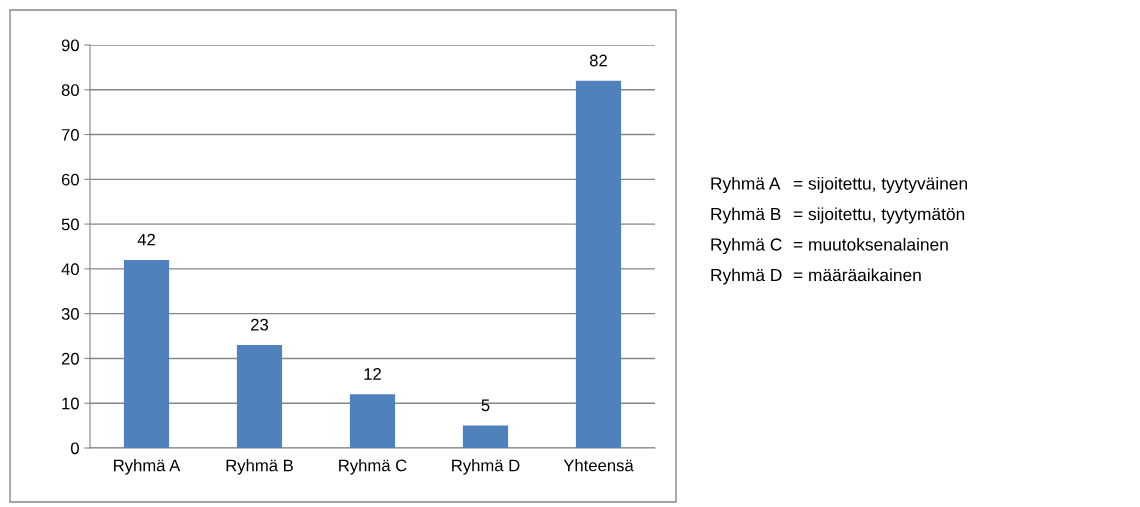 This screenshot has height=507, width=1140. Describe the element at coordinates (372, 374) in the screenshot. I see `data-label: 12` at that location.